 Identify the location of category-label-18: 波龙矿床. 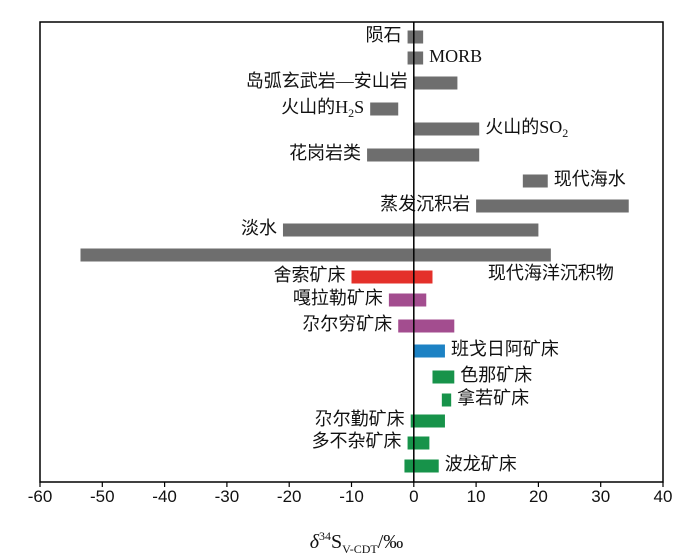
(481, 464).